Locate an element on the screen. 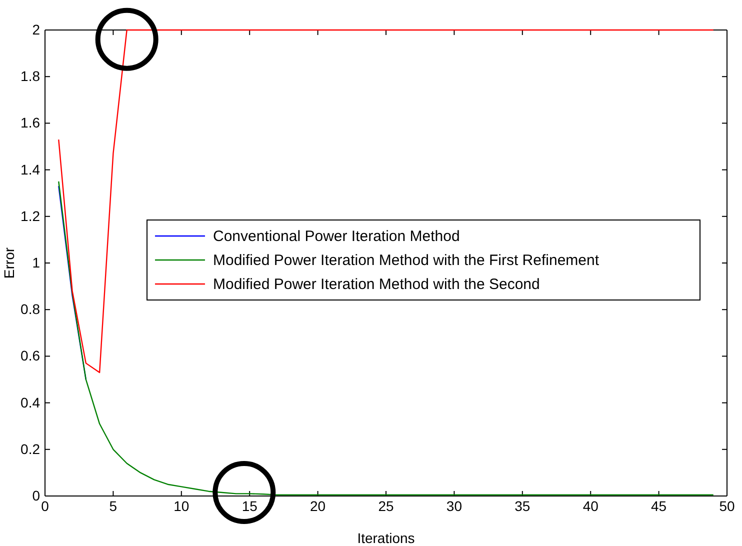 The image size is (742, 546). x-tick-label: 40 is located at coordinates (590, 506).